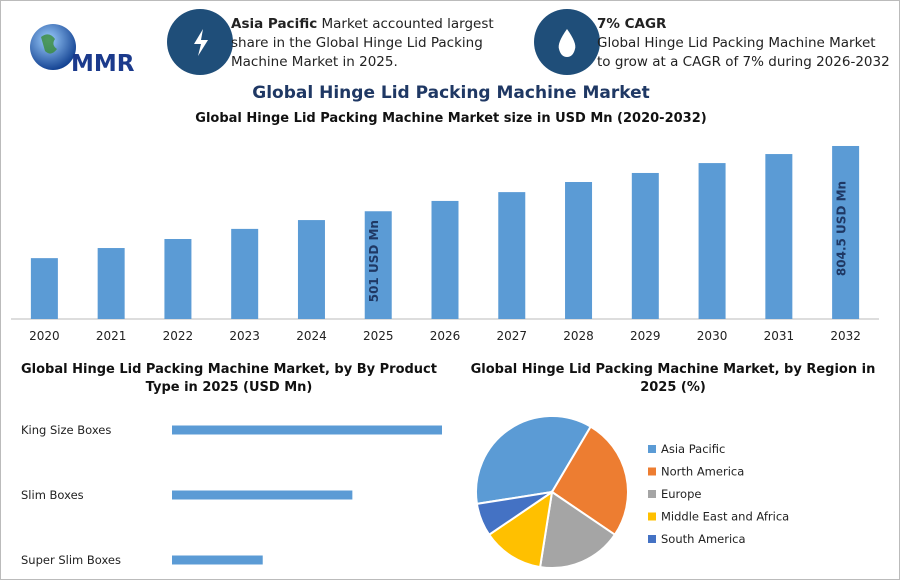 The width and height of the screenshot is (900, 580). I want to click on x-tick-label: 2023, so click(244, 336).